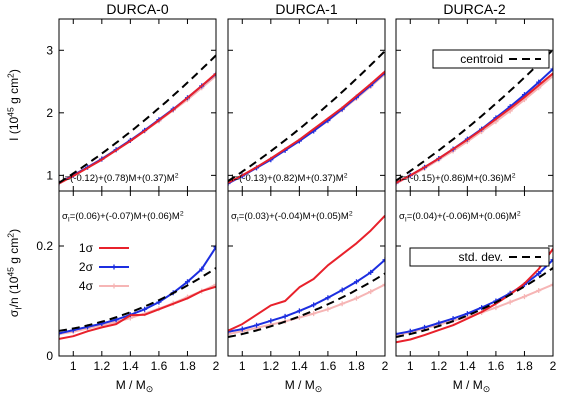  What do you see at coordinates (457, 178) in the screenshot?
I see `fit-formula: I=(-0.15)+(0.86)M+(0.36)M2​` at bounding box center [457, 178].